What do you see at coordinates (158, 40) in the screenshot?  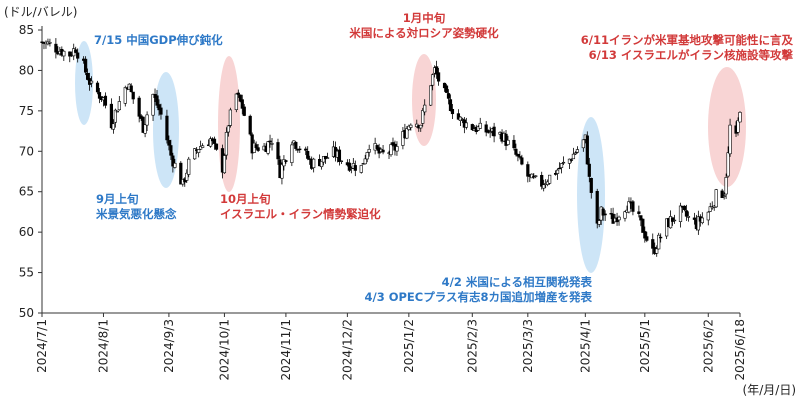 I see `annotation-text-1: 7/15 中国GDP伸び鈍化` at bounding box center [158, 40].